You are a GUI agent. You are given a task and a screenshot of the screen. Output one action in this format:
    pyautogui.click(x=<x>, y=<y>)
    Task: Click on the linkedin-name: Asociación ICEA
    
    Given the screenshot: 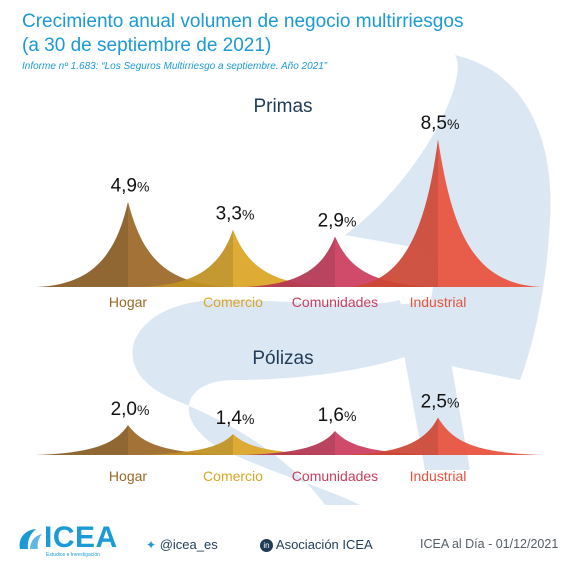 What is the action you would take?
    pyautogui.click(x=324, y=544)
    